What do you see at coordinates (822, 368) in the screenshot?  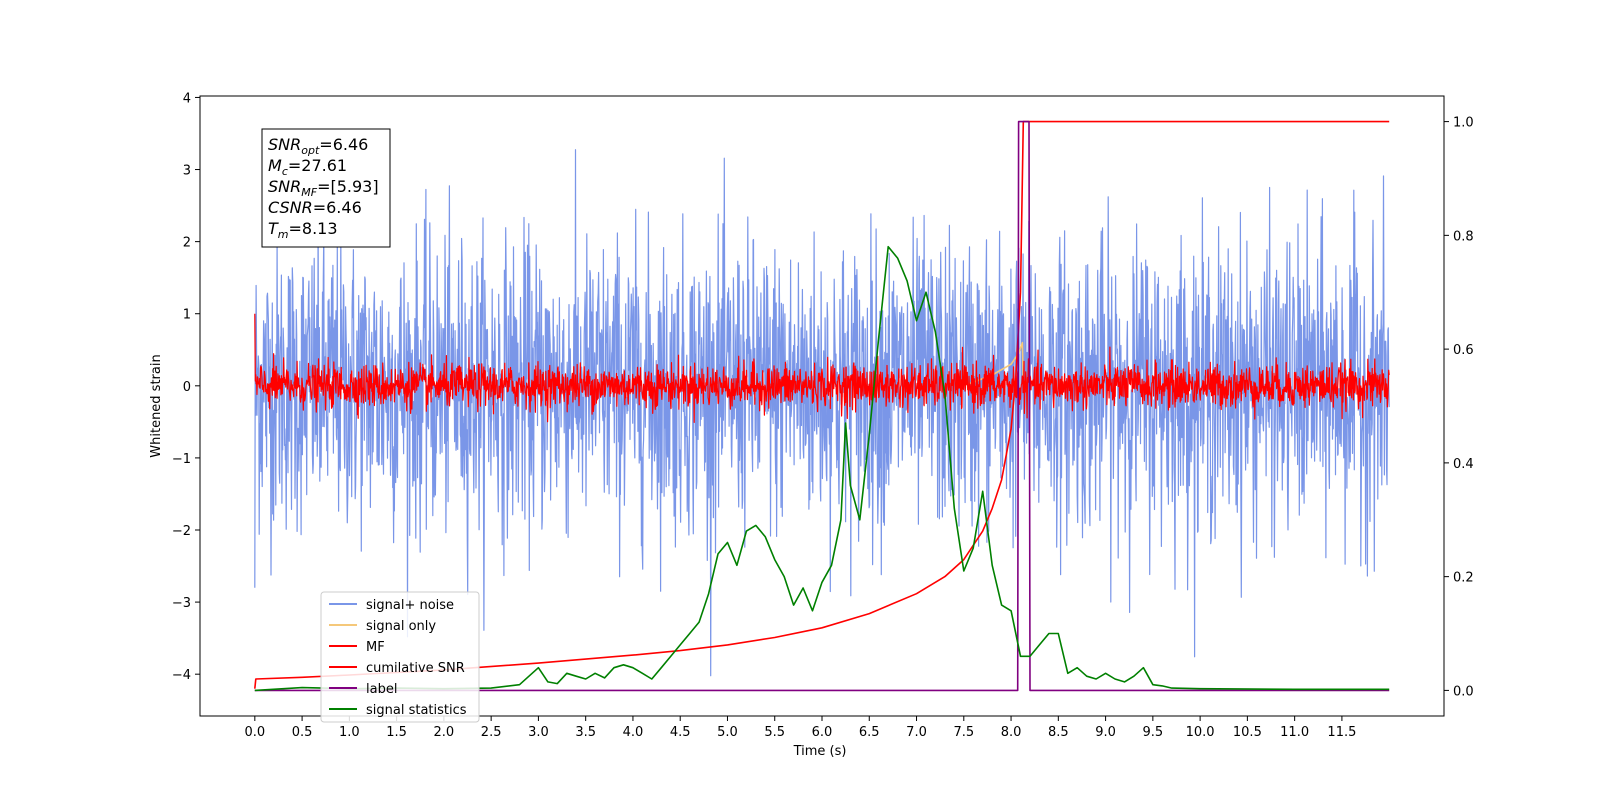 I see `series-line-mf` at bounding box center [822, 368].